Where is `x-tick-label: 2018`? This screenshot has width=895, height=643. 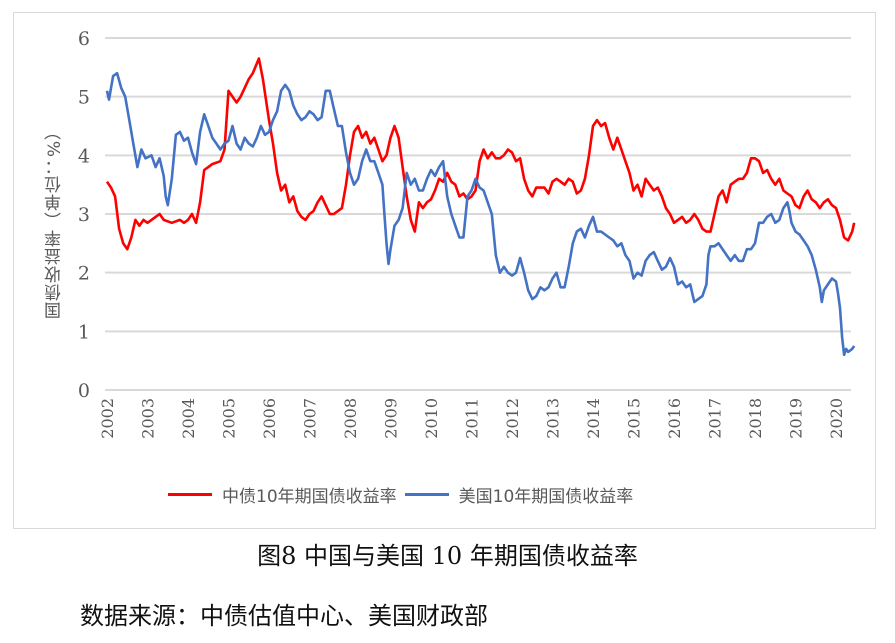 x-tick-label: 2018 is located at coordinates (755, 418).